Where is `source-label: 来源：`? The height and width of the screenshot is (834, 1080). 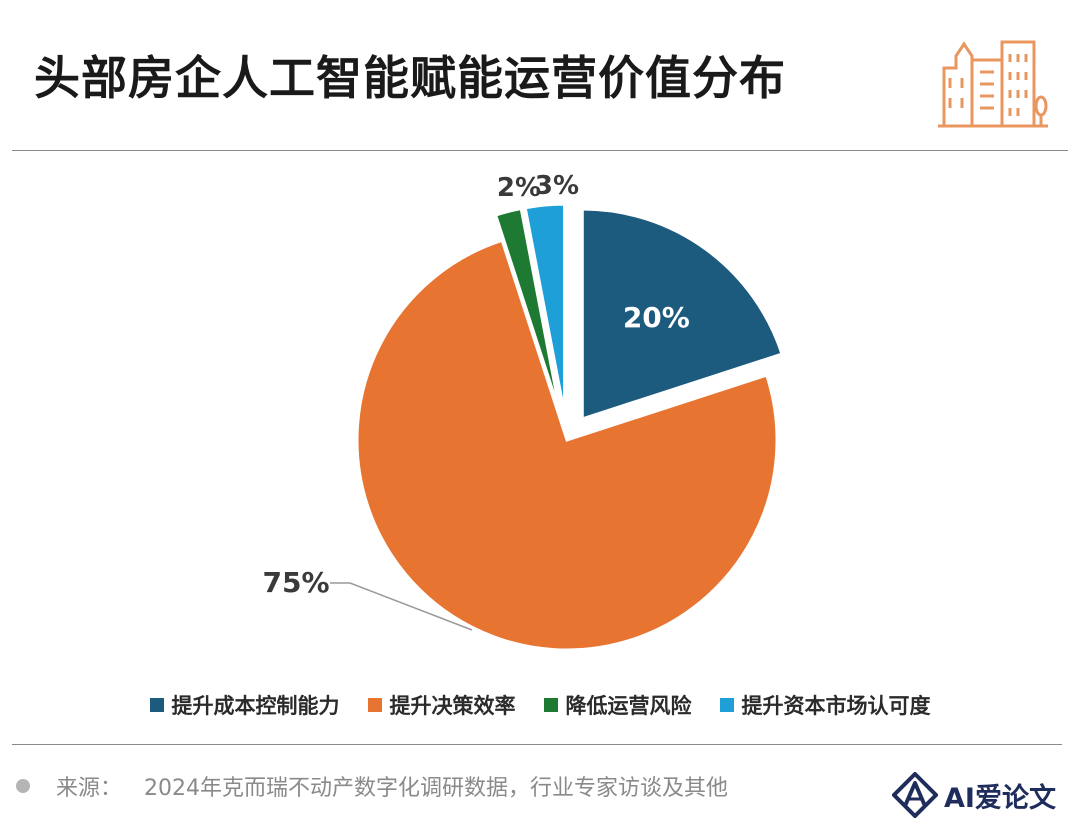
source-label: 来源： is located at coordinates (89, 788).